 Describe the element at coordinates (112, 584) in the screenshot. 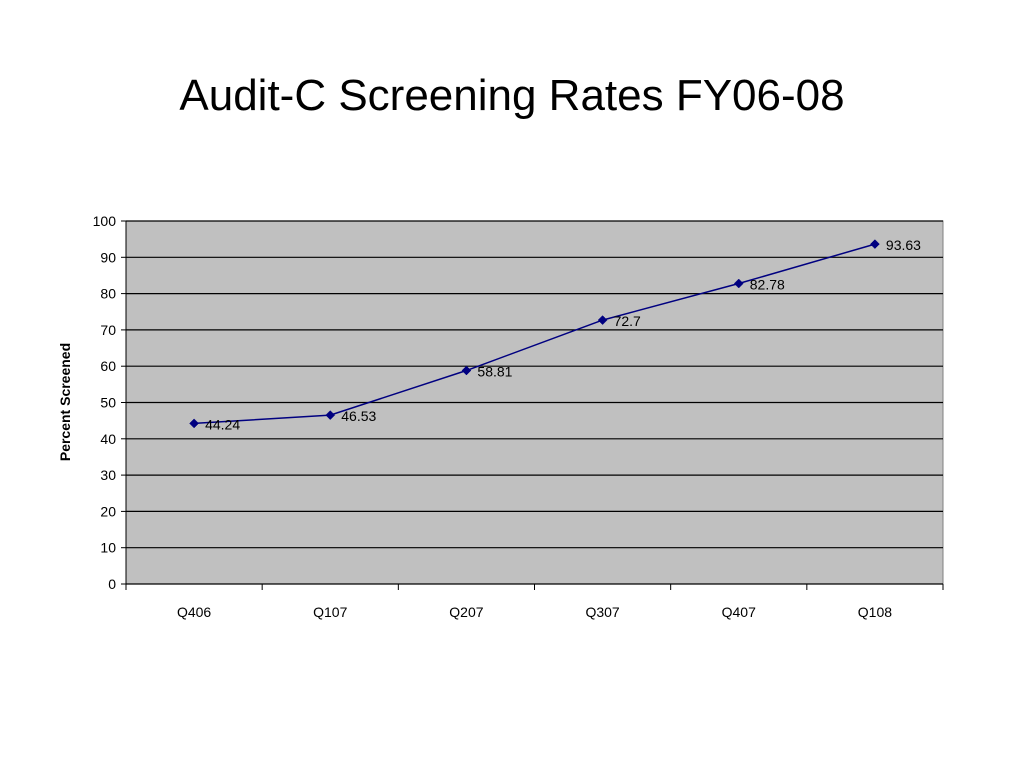

I see `y-tick-label: 0` at that location.